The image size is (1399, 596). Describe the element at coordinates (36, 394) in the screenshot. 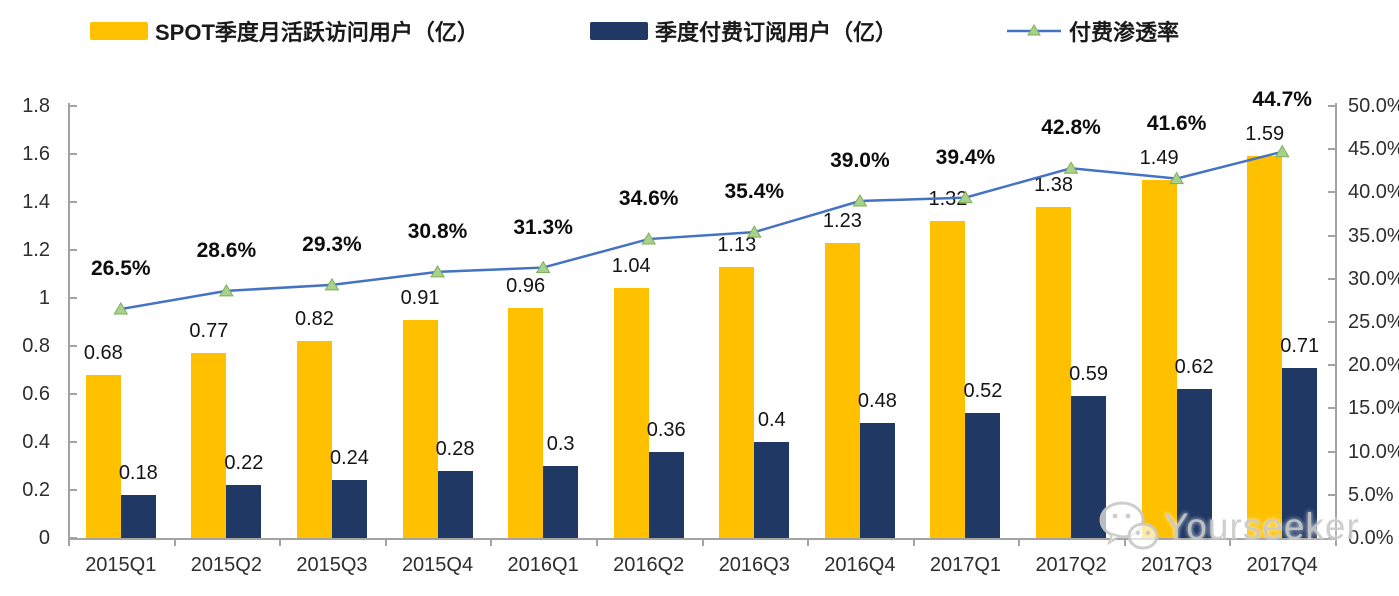

I see `left-axis-tick-label: 0.6` at that location.